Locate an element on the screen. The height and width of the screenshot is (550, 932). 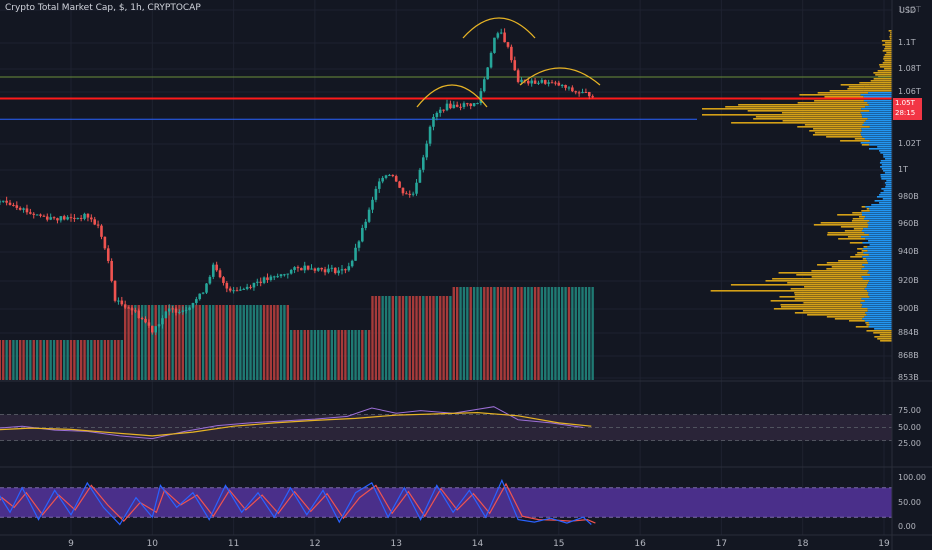
time-axis: 9 10 11 12 13 14 15 16 17 18 19 is located at coordinates (479, 544).